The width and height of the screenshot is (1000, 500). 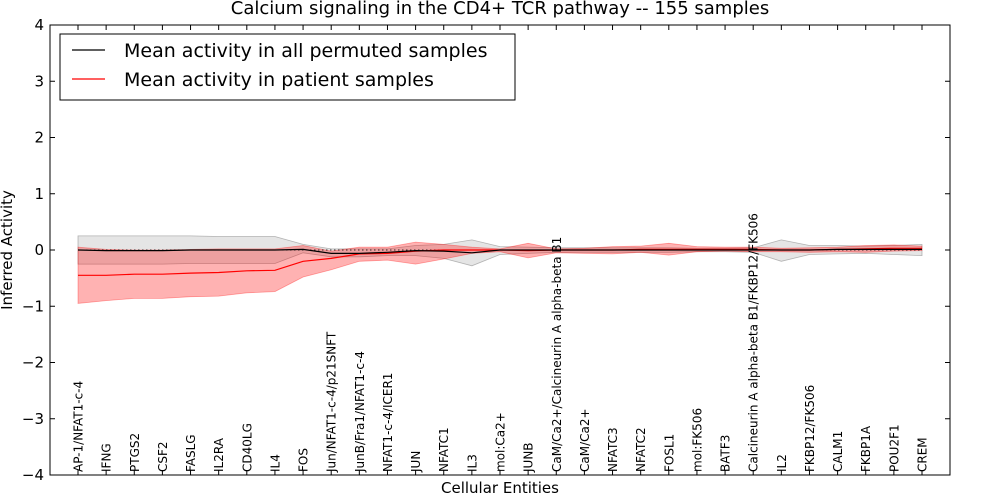 I want to click on category-label: FASLG, so click(x=191, y=453).